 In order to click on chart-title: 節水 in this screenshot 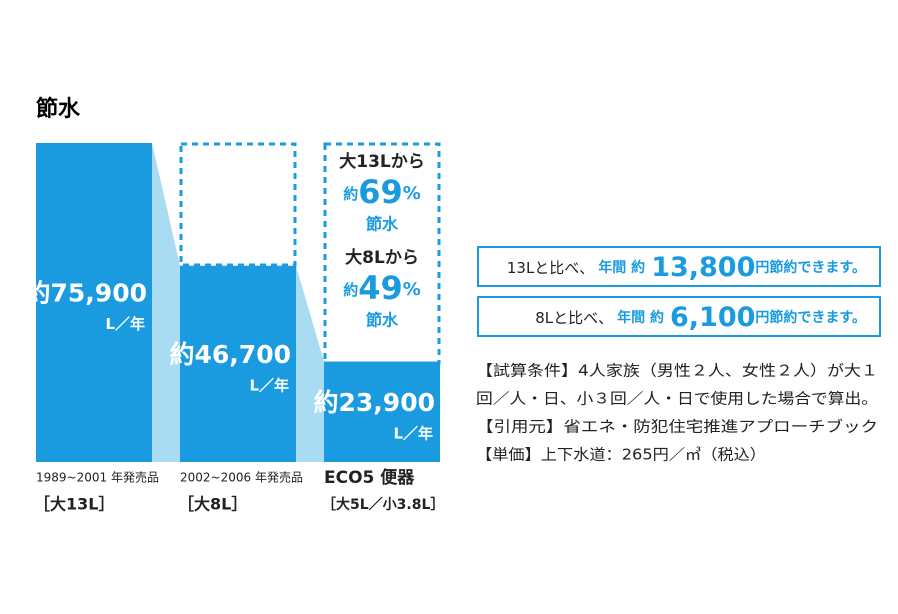, I will do `click(58, 109)`.